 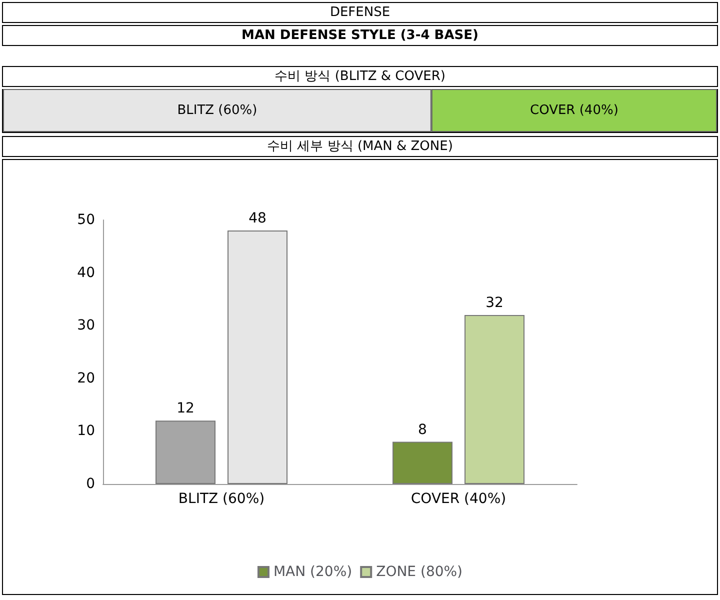 What do you see at coordinates (422, 430) in the screenshot?
I see `data-label: 8` at bounding box center [422, 430].